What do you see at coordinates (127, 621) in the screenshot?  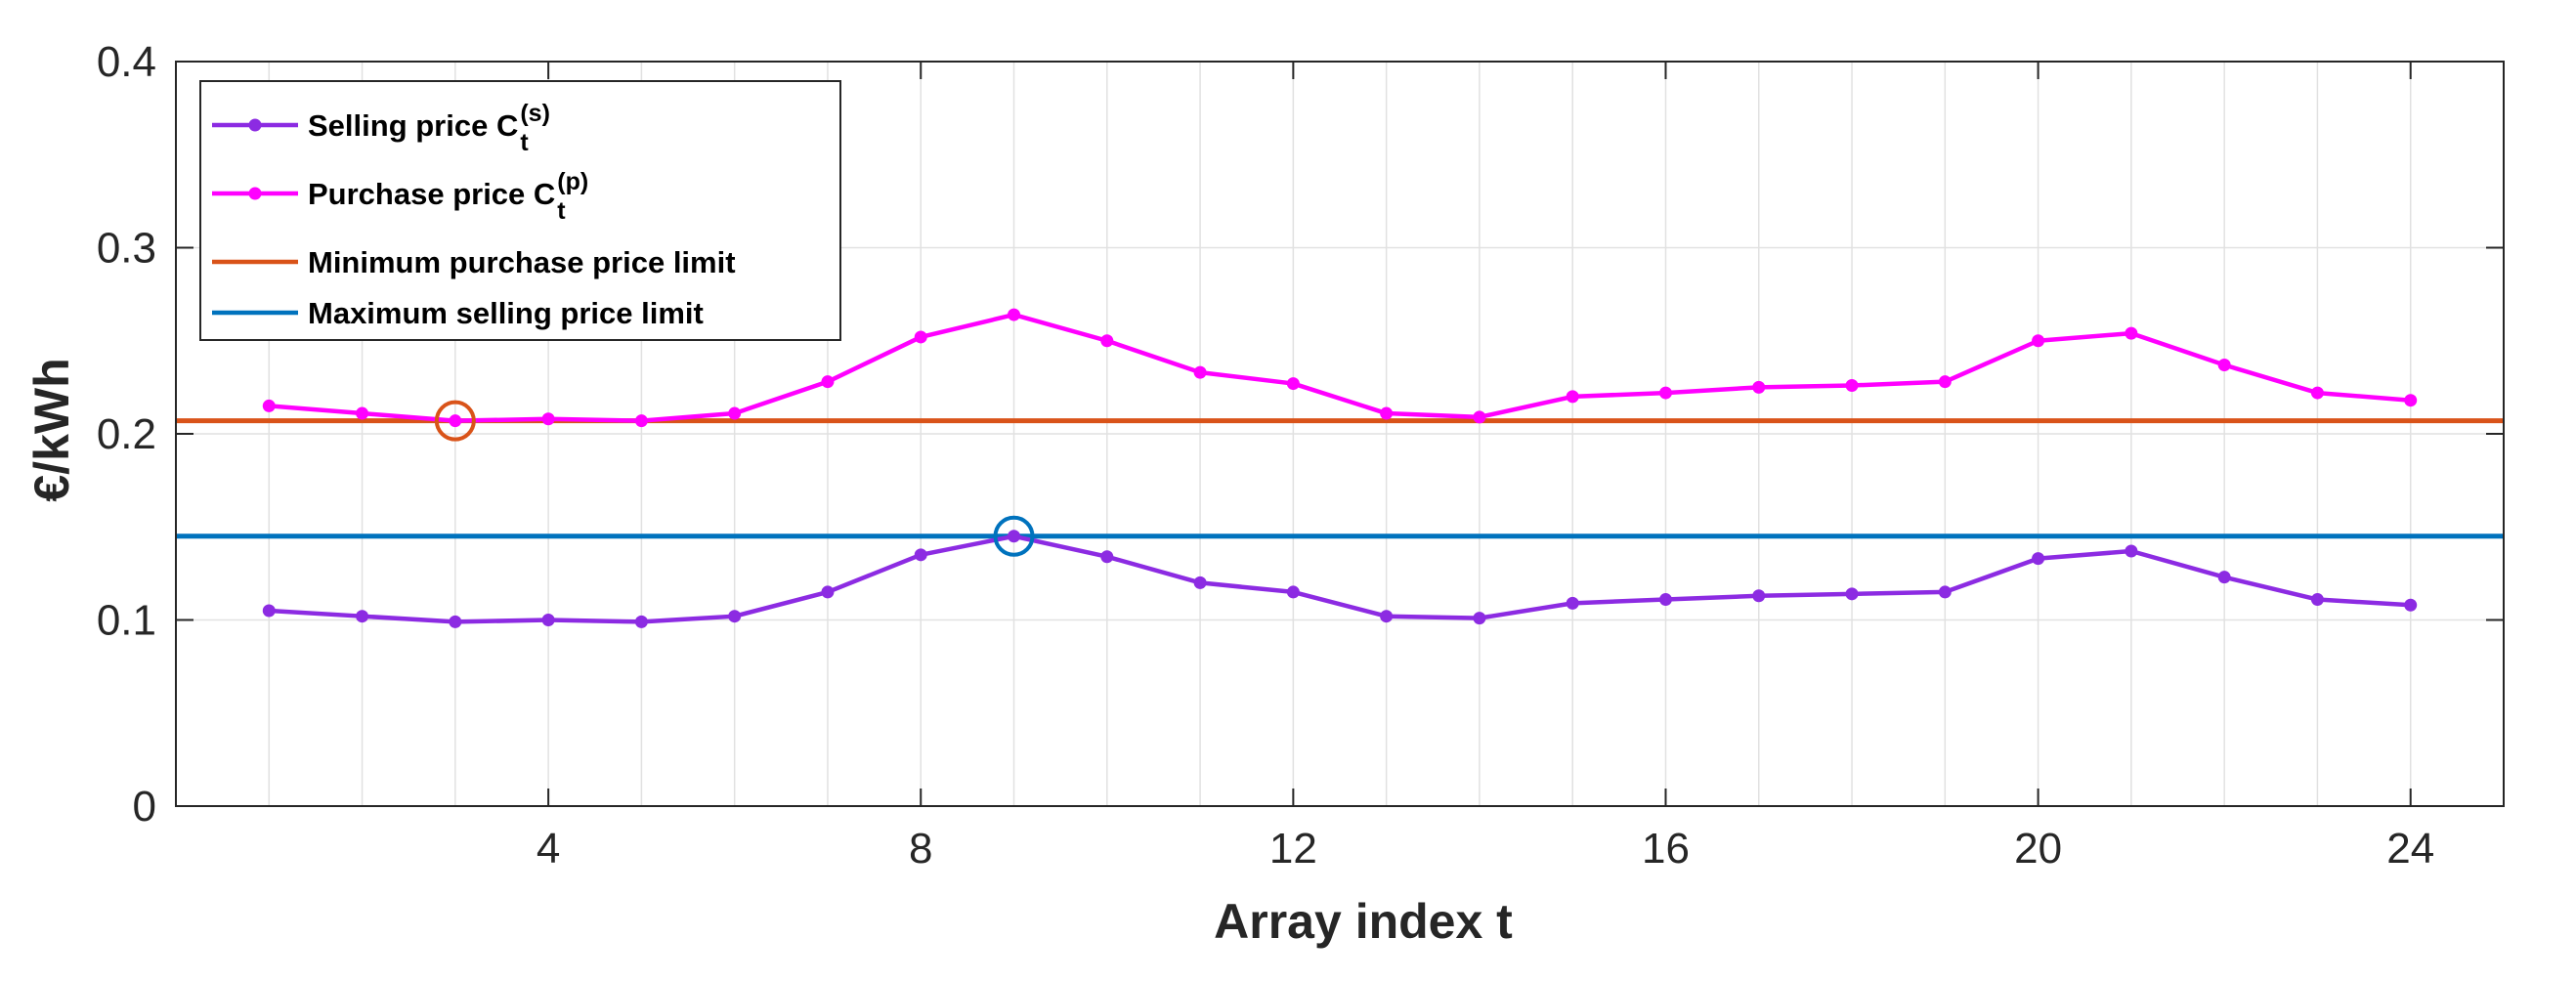 I see `y-tick-label: 0.1` at bounding box center [127, 621].